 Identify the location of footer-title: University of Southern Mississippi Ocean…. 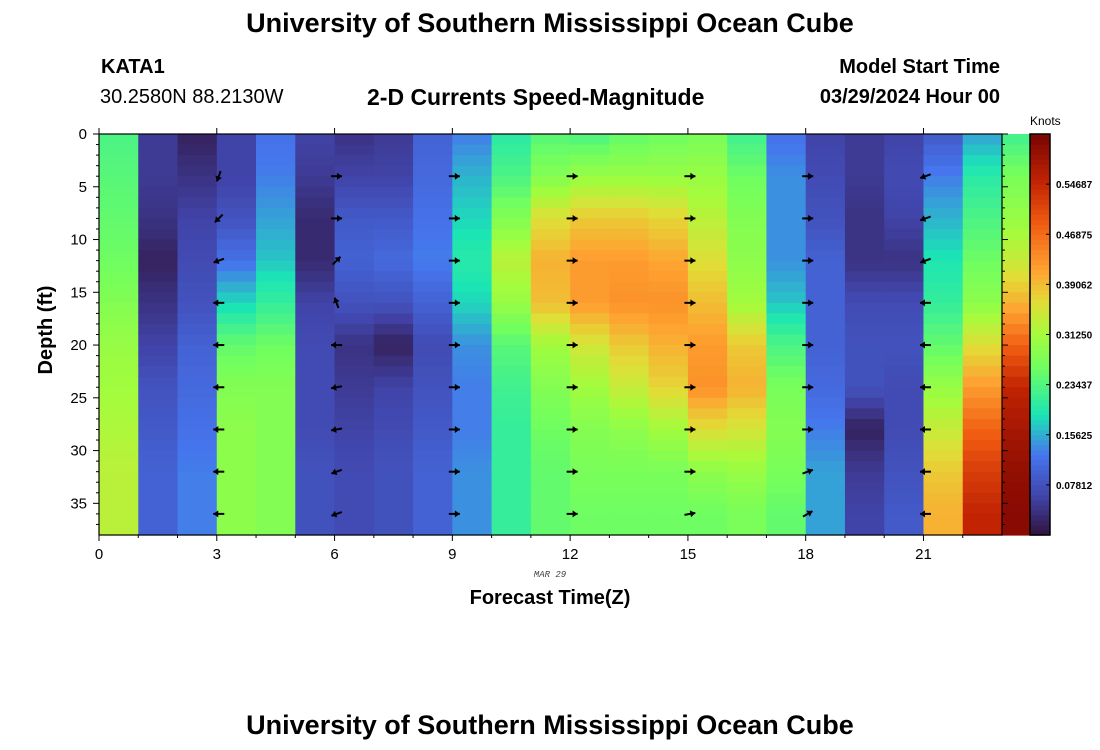
(550, 725).